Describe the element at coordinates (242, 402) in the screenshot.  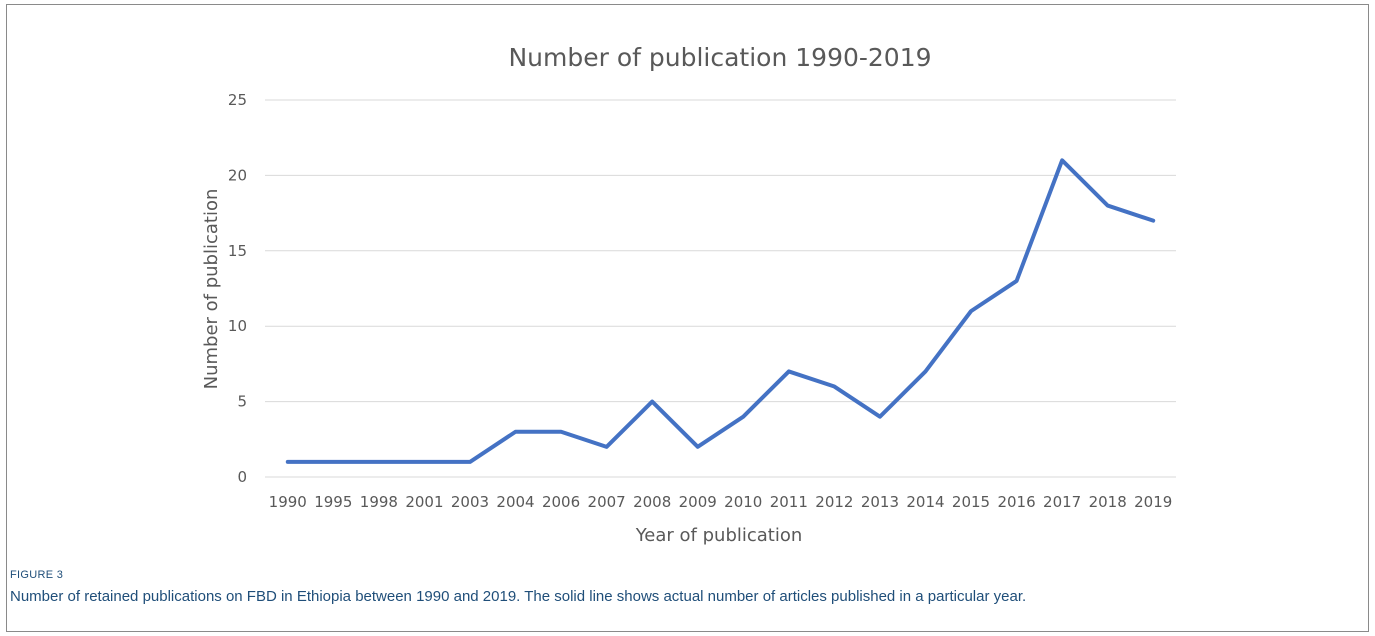
I see `y-tick-label: 5` at that location.